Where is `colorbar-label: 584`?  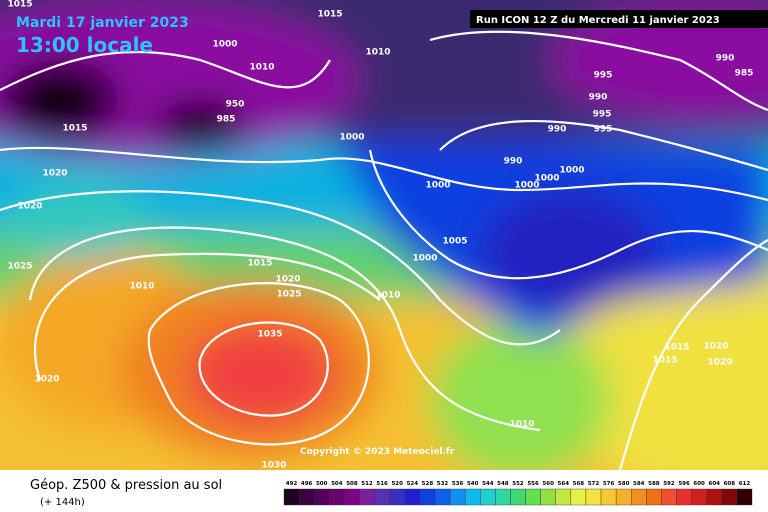
colorbar-label: 584 is located at coordinates (639, 484).